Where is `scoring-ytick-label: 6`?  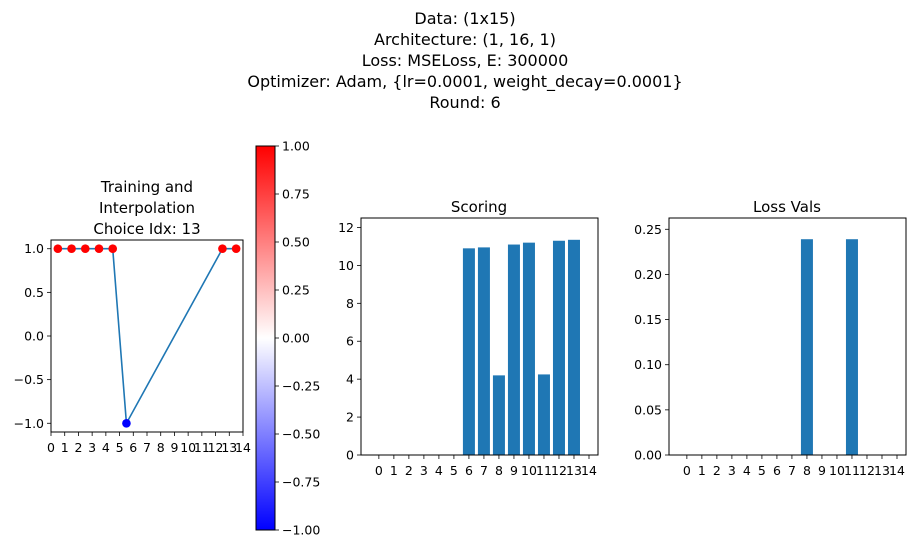
scoring-ytick-label: 6 is located at coordinates (350, 341).